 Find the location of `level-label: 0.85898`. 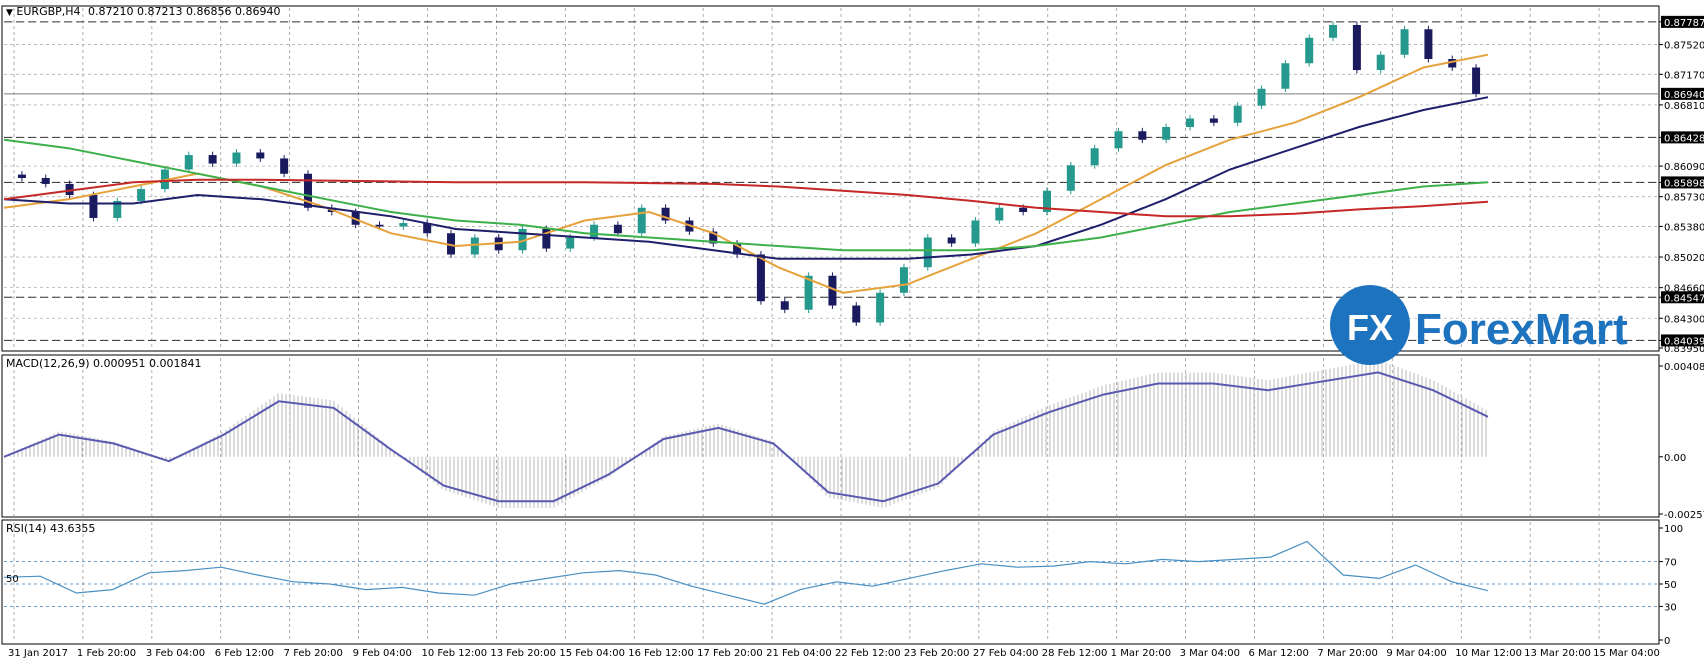

level-label: 0.85898 is located at coordinates (1684, 183).